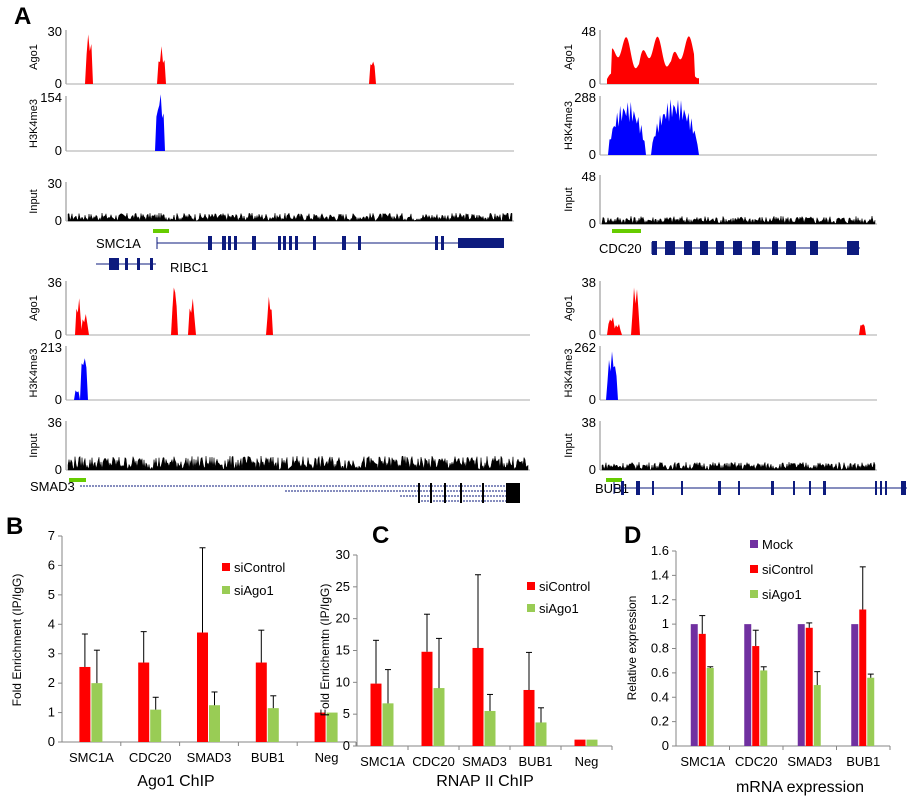 The height and width of the screenshot is (800, 913). Describe the element at coordinates (343, 586) in the screenshot. I see `y-tick-label: 25` at that location.